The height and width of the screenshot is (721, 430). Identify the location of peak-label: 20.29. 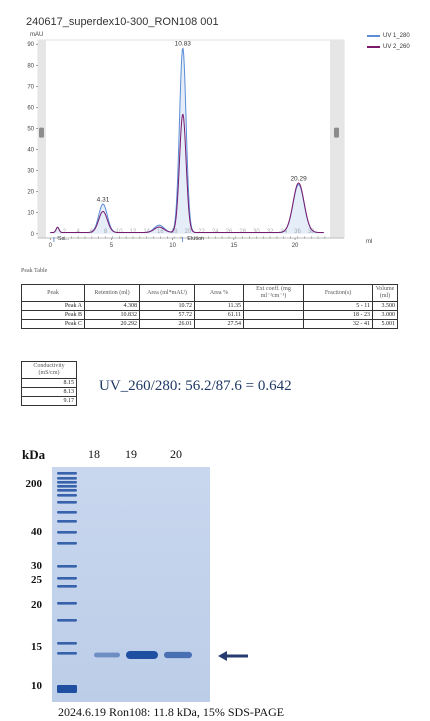
(298, 178).